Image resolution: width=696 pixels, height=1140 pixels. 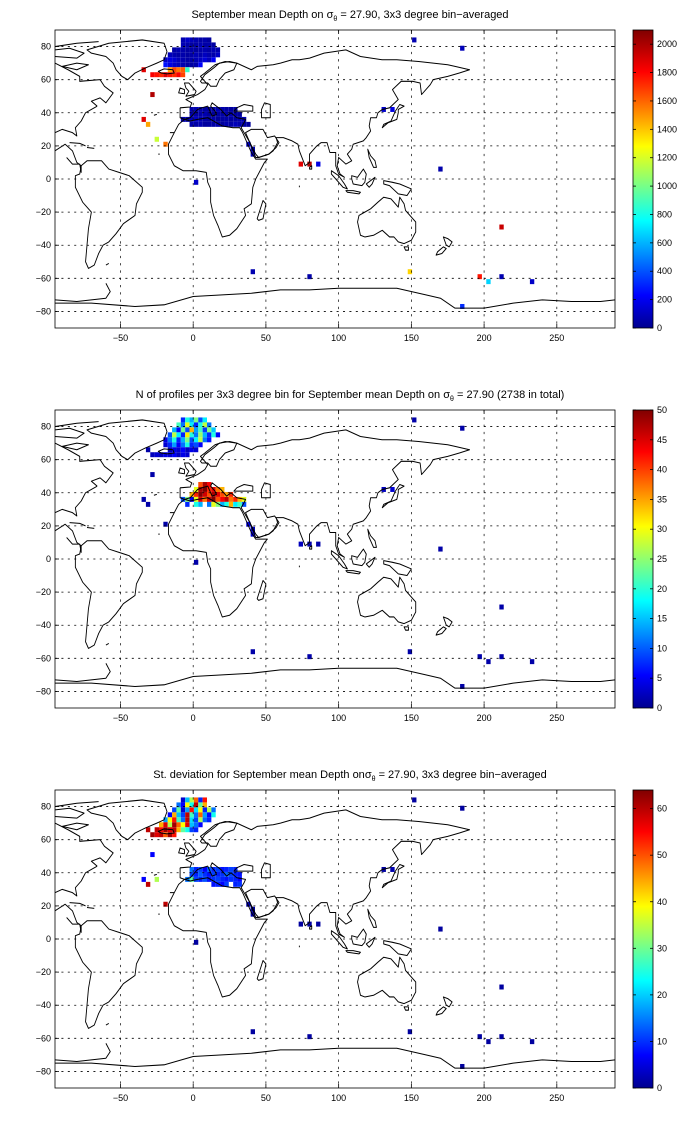 I want to click on colorbar-tick-label: 20, so click(x=662, y=995).